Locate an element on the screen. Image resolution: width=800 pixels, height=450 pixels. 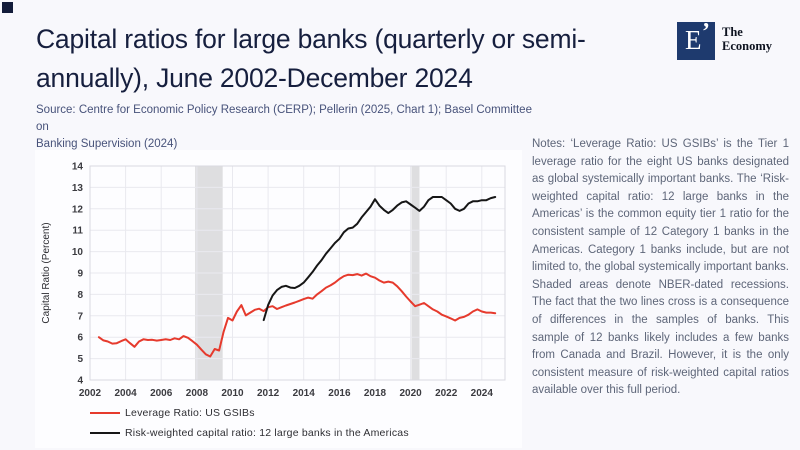
y-axis-title: Capital Ratio (Percent) is located at coordinates (46, 272).